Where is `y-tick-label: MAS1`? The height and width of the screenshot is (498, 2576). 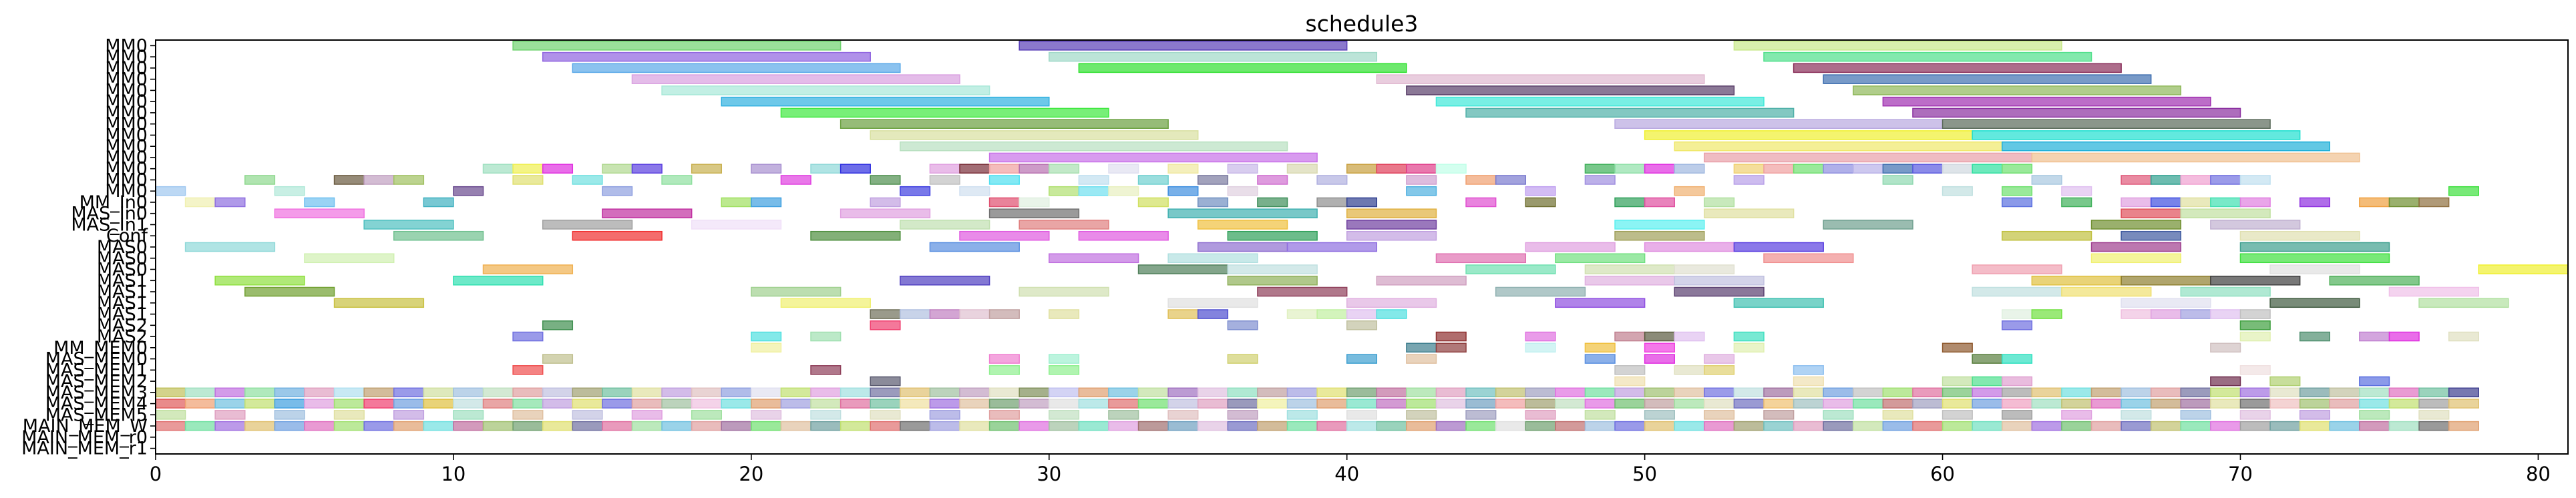 y-tick-label: MAS1 is located at coordinates (122, 292).